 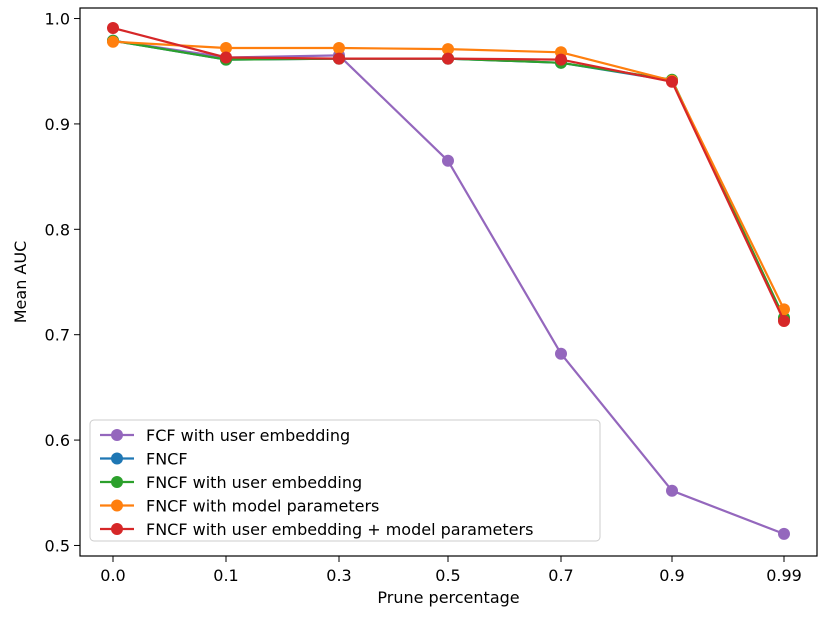 I want to click on y-tick-label: 0.8, so click(x=57, y=229).